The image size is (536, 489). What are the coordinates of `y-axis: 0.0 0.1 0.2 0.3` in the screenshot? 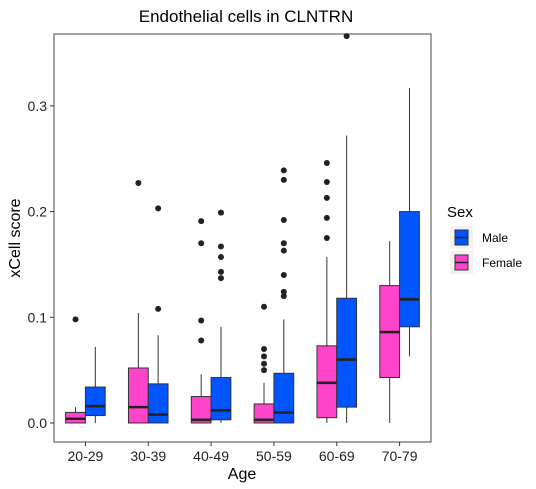 It's located at (41, 264).